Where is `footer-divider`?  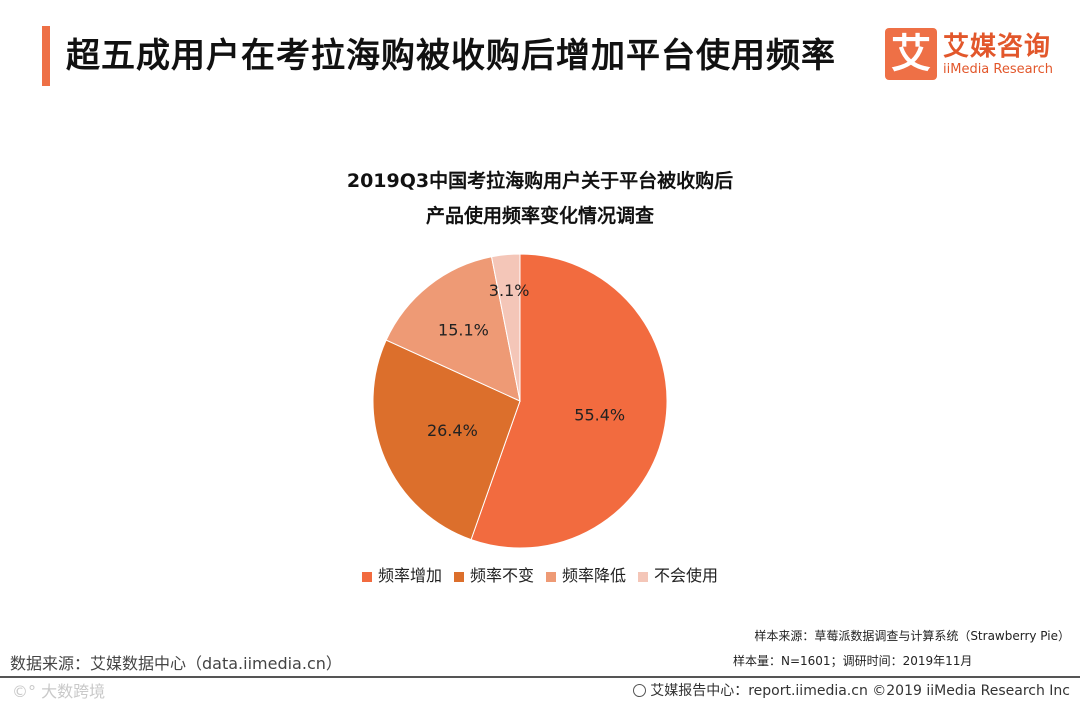 footer-divider is located at coordinates (540, 677).